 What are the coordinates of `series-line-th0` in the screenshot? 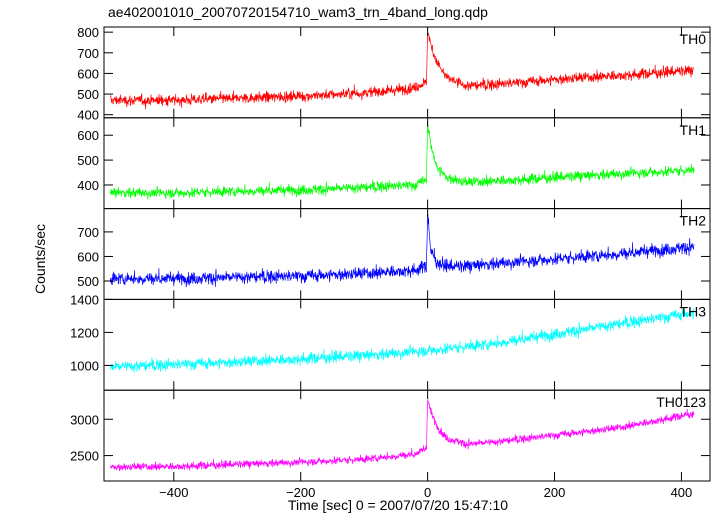 It's located at (402, 71).